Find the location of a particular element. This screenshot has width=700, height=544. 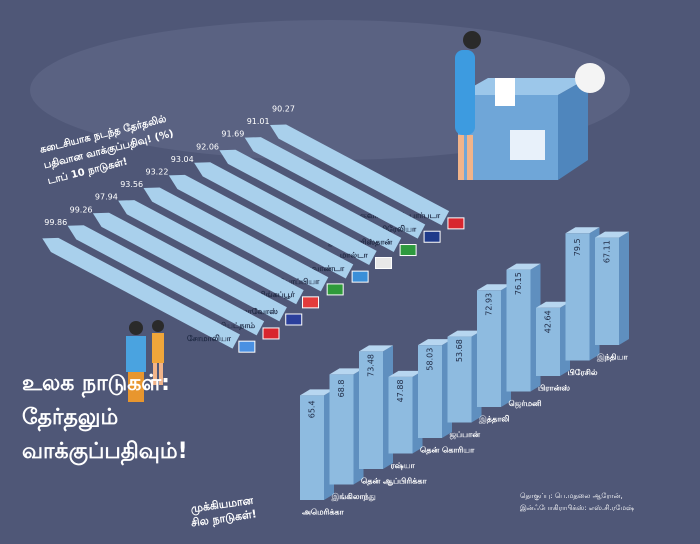

people-illustration is located at coordinates (145, 361).